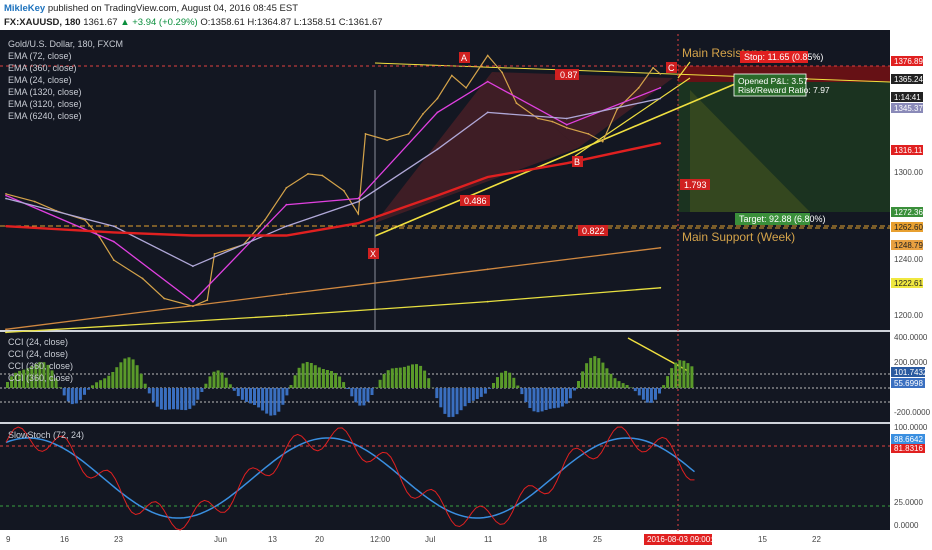 This screenshot has height=550, width=932. What do you see at coordinates (291, 22) in the screenshot?
I see `ohlc-values: O:1358.61 H:1364.87 L:1358.51 C:1361.67` at bounding box center [291, 22].